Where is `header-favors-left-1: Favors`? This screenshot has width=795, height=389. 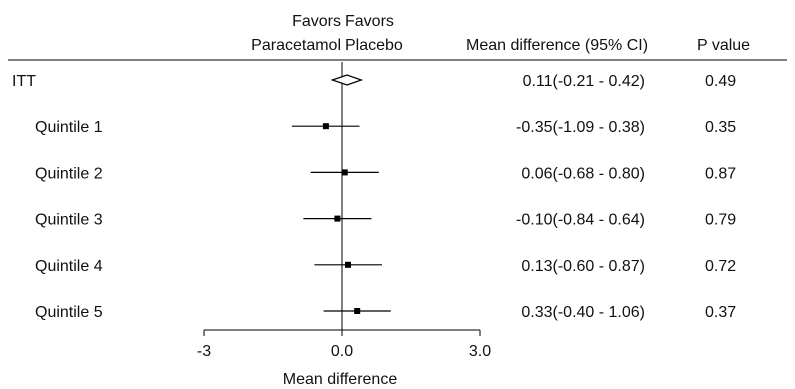 header-favors-left-1: Favors is located at coordinates (316, 21).